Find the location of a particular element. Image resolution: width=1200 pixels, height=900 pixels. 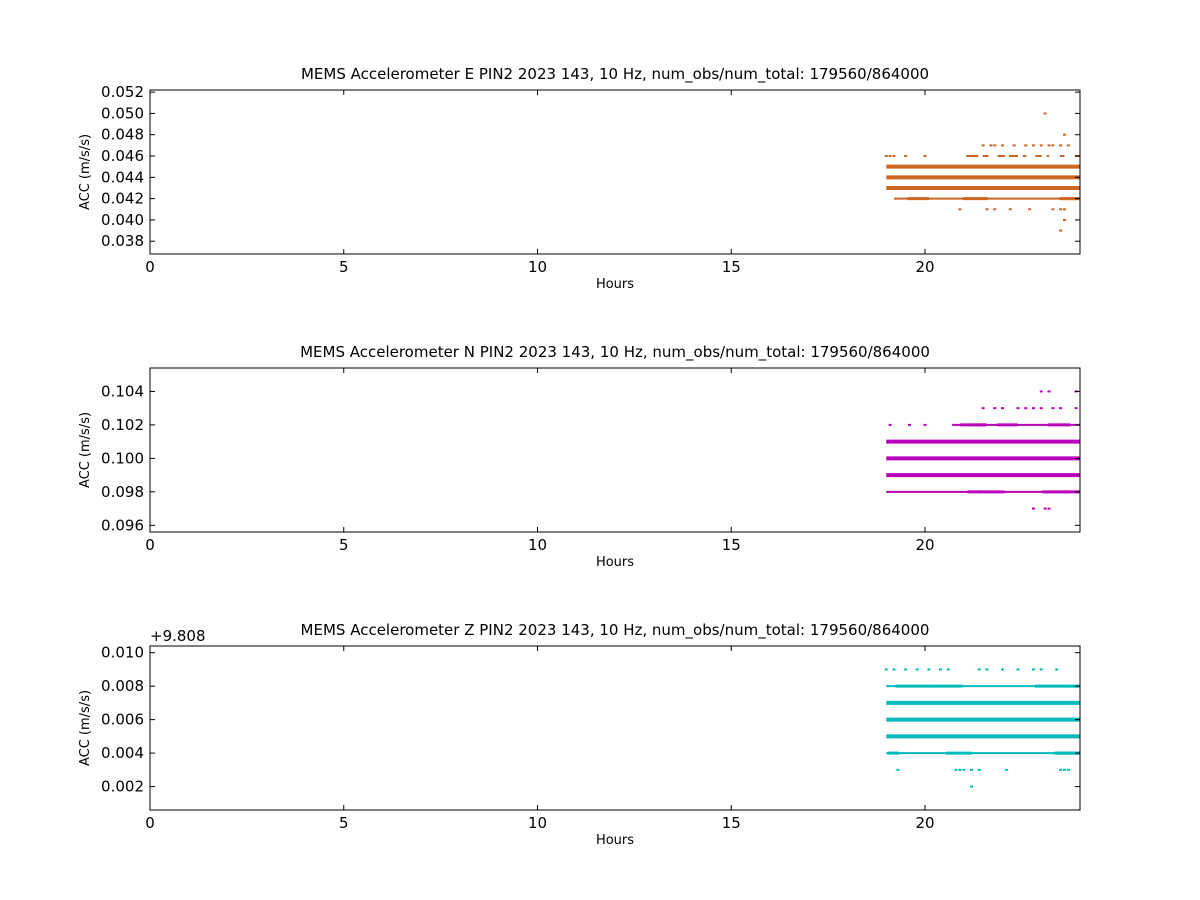

y-axis-label-n: ACC (m/s/s) is located at coordinates (85, 450).